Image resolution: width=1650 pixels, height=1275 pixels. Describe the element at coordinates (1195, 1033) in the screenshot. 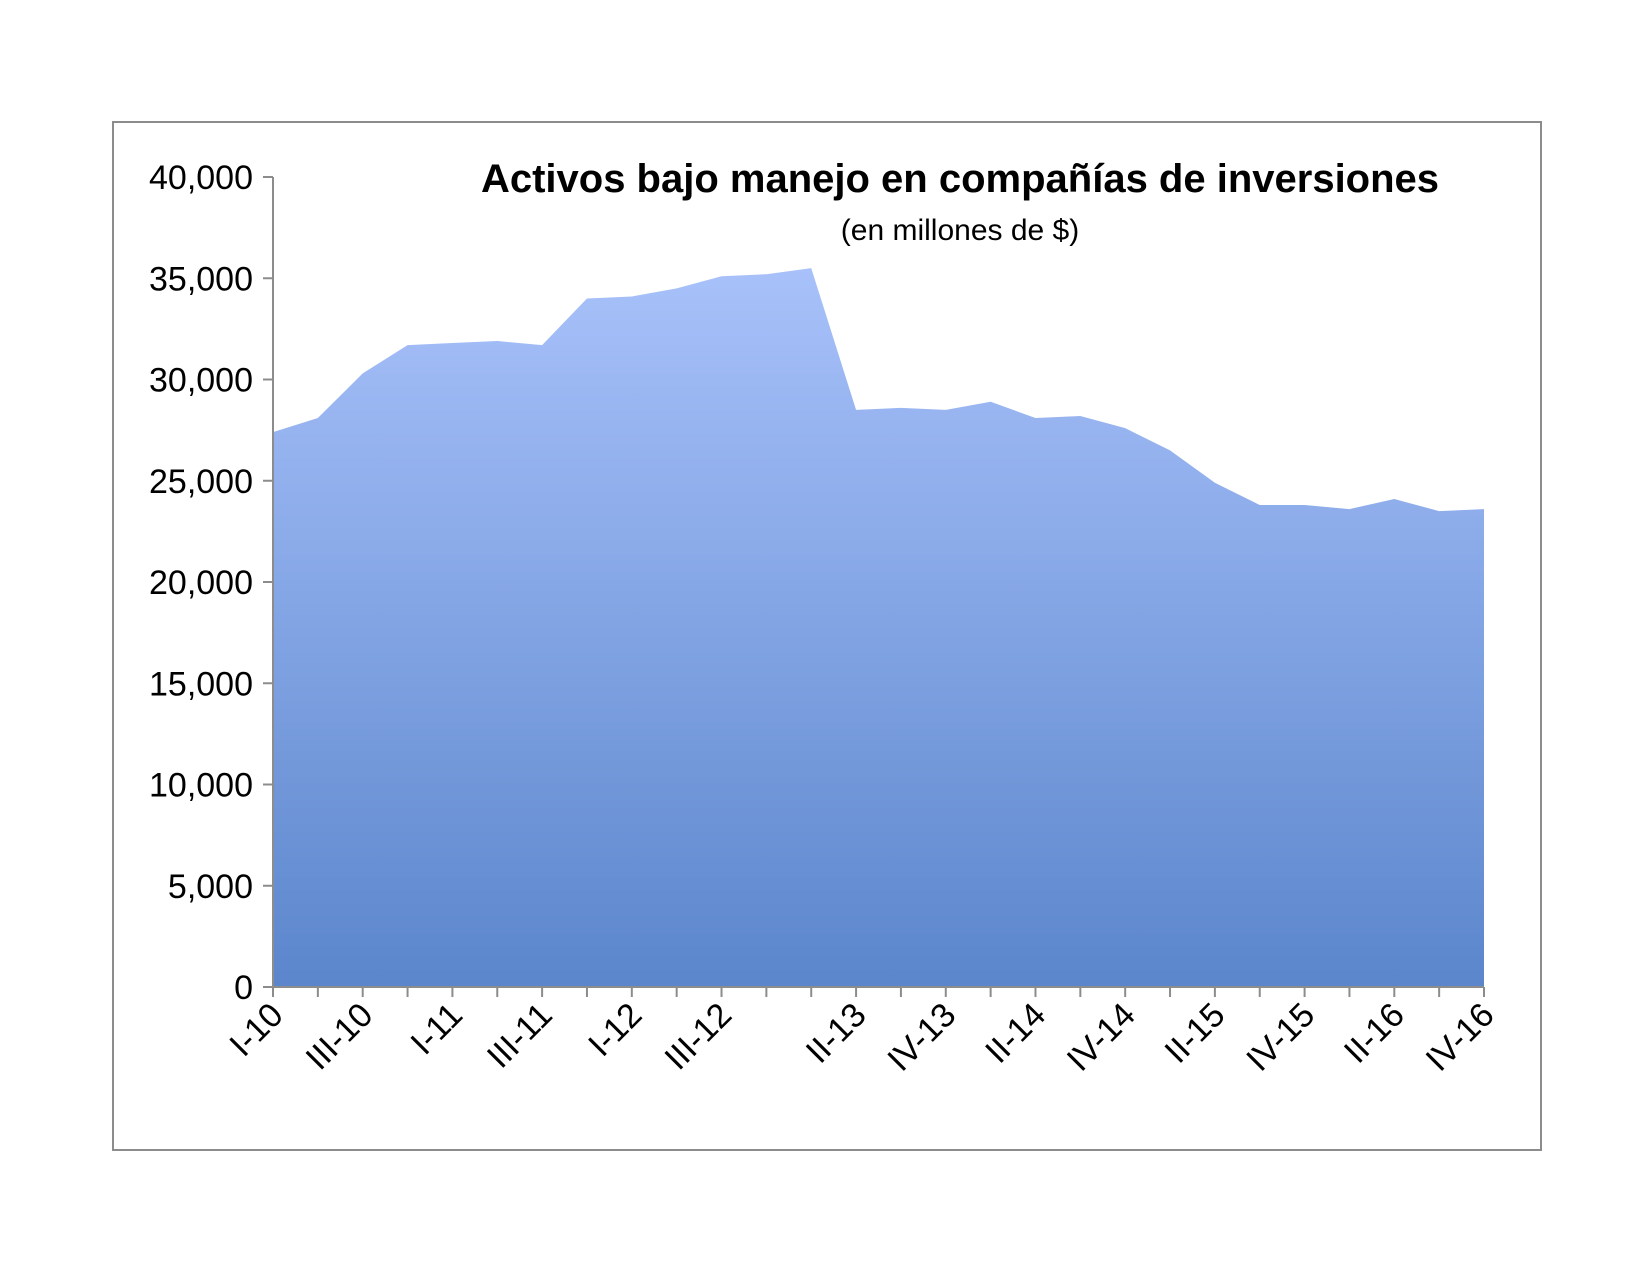

I see `x-tick-label: II-15` at that location.